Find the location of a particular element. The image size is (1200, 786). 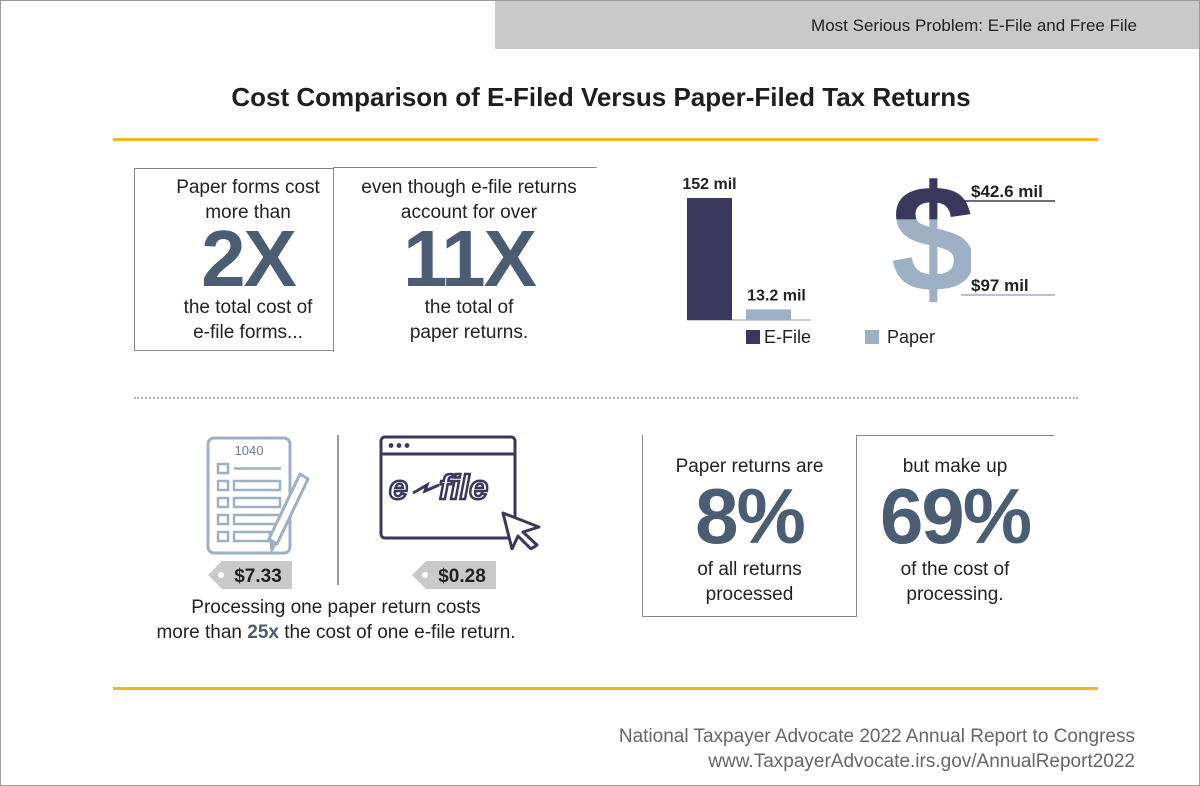

share-stat-line1: Paper returns are is located at coordinates (749, 466).